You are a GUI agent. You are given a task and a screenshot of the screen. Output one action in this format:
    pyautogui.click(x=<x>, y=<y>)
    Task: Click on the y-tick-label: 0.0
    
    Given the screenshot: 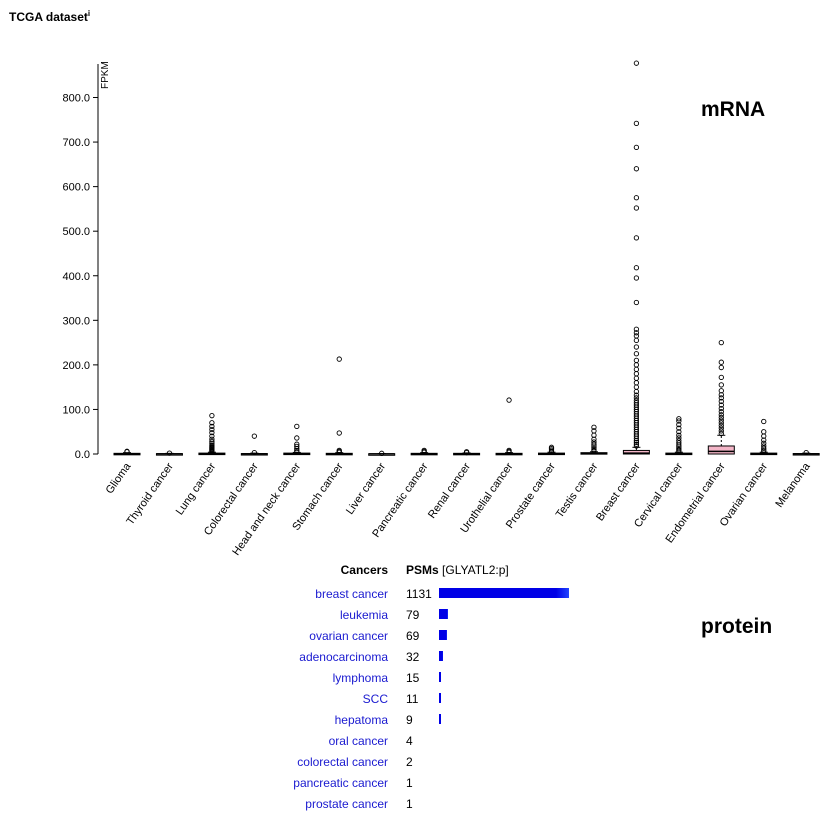 What is the action you would take?
    pyautogui.click(x=82, y=455)
    